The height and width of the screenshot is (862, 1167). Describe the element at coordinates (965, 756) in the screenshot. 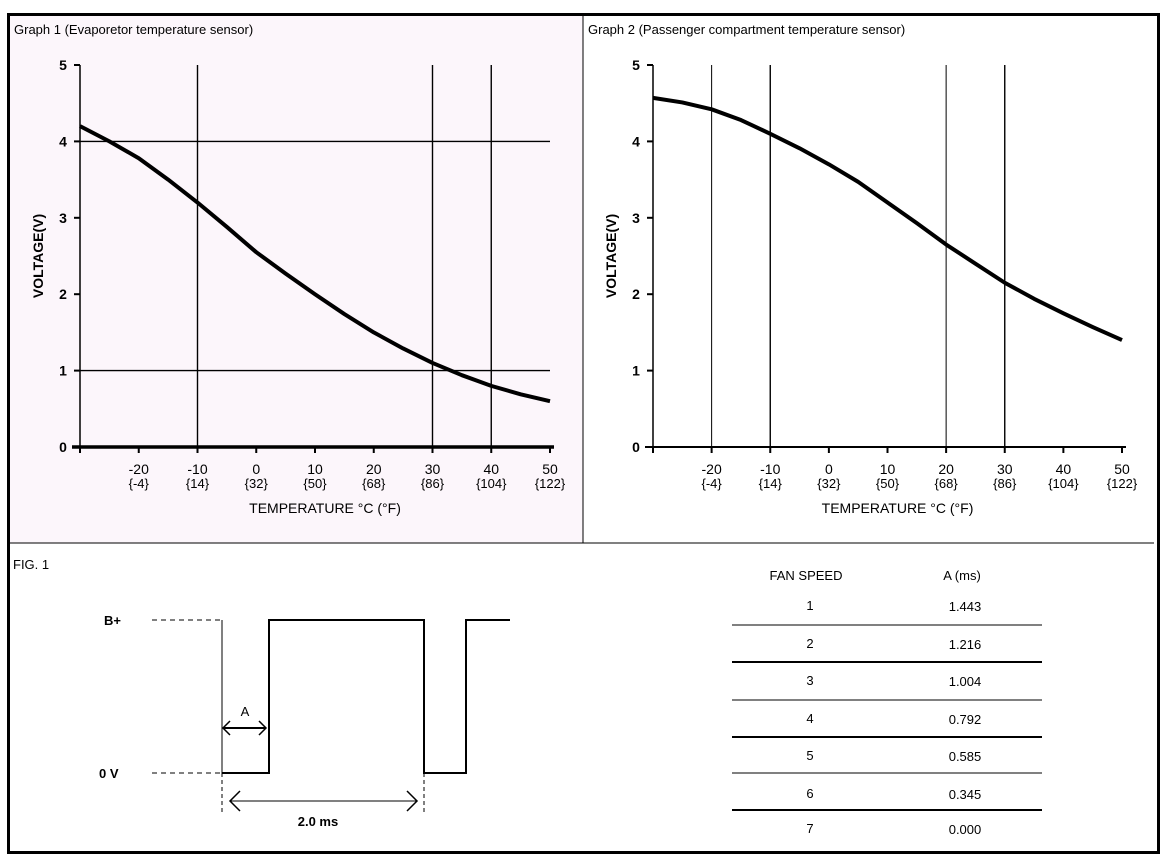

I see `a-ms-cell: 0.585` at that location.